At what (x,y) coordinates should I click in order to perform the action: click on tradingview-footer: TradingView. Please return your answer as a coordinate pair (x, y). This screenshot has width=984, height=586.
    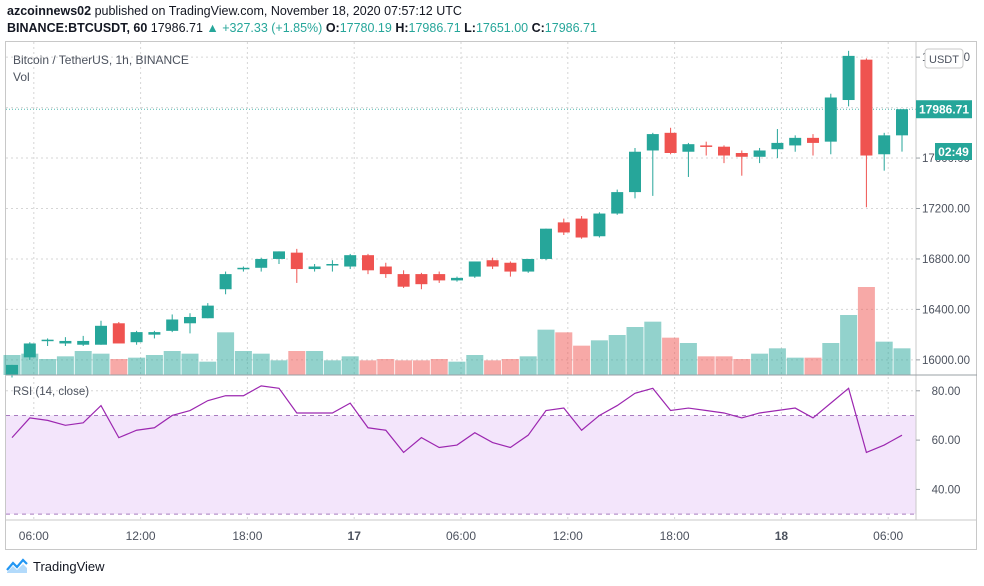
    Looking at the image, I should click on (55, 566).